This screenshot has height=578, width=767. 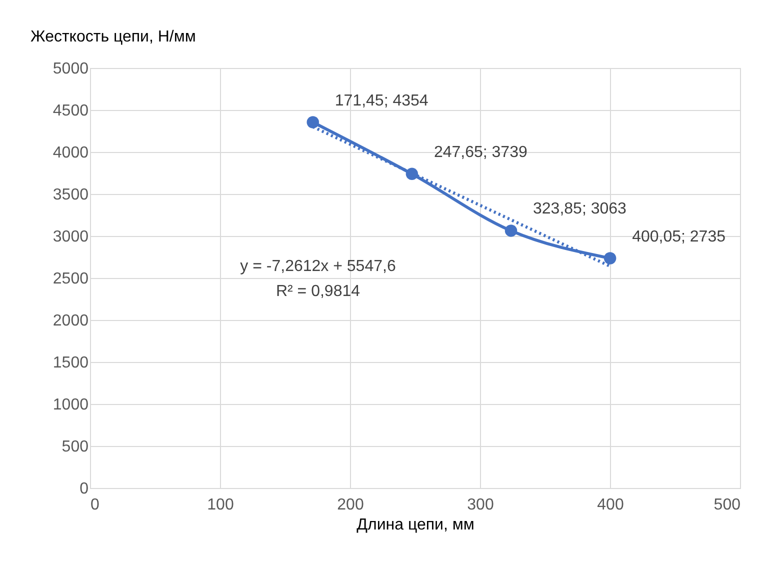 I want to click on y-tick-label: 1000, so click(x=70, y=405).